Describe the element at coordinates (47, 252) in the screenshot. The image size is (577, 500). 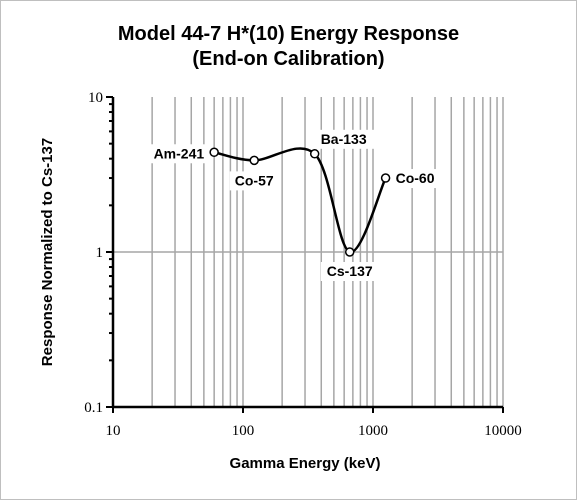
I see `y-axis-label: Response Normalized to Cs-137` at that location.